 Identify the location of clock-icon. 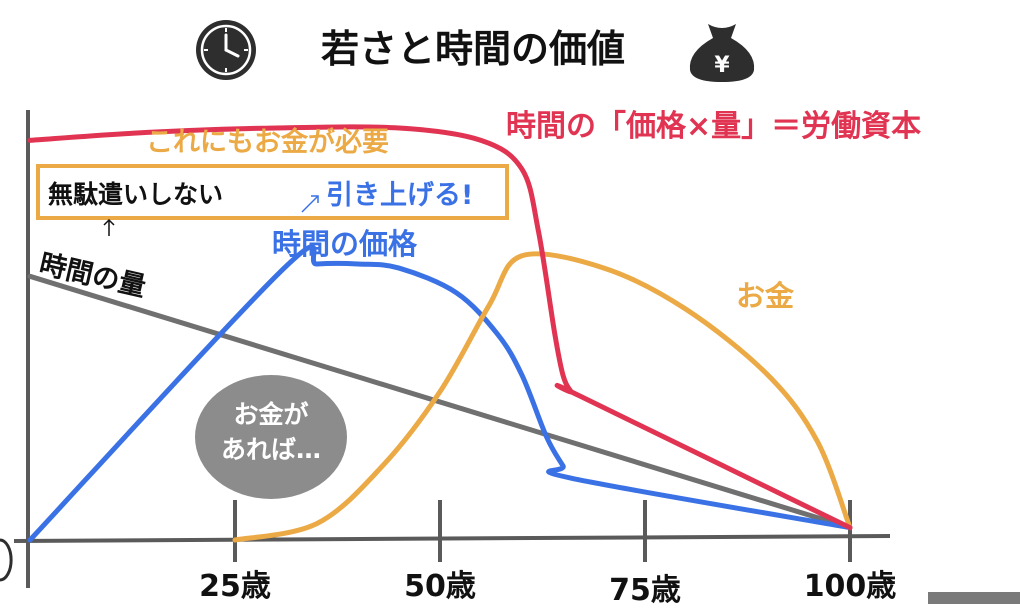
(226, 50).